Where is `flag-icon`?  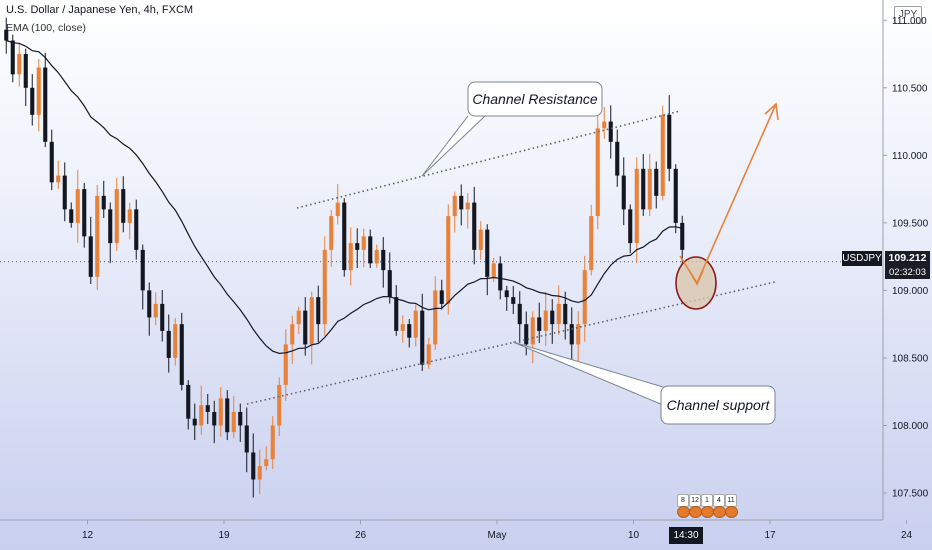
flag-icon is located at coordinates (731, 512).